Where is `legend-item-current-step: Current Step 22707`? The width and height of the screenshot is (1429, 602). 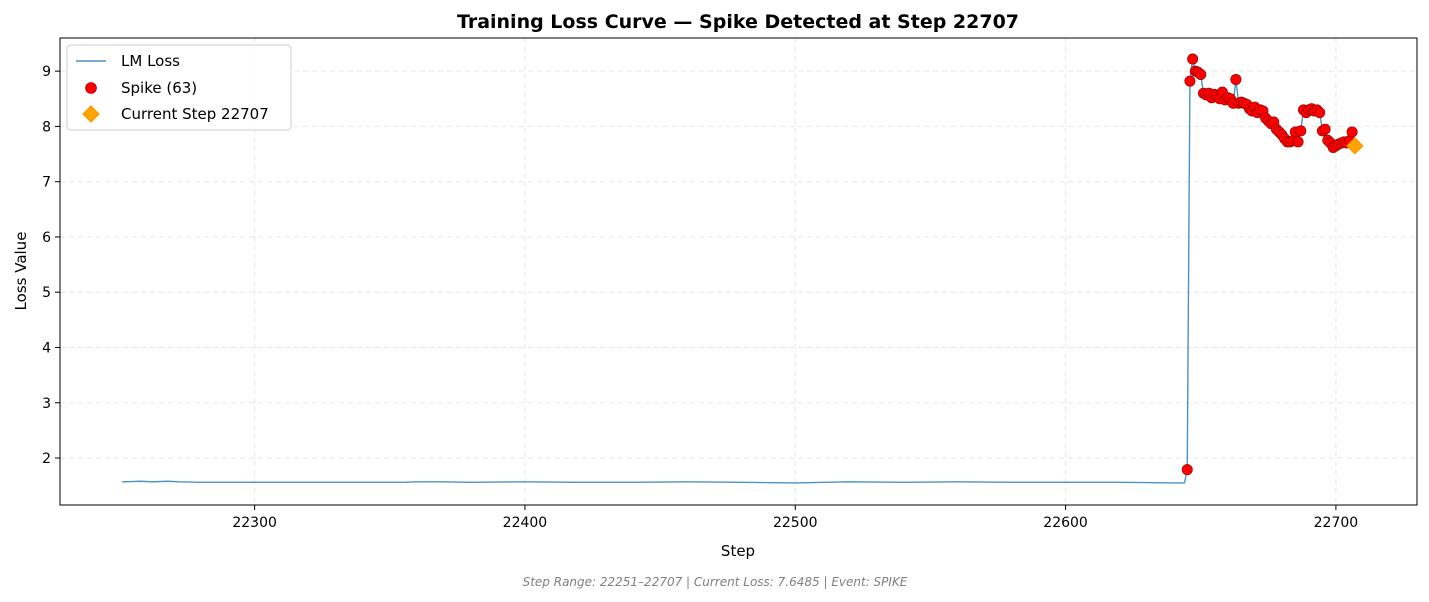
legend-item-current-step: Current Step 22707 is located at coordinates (195, 114).